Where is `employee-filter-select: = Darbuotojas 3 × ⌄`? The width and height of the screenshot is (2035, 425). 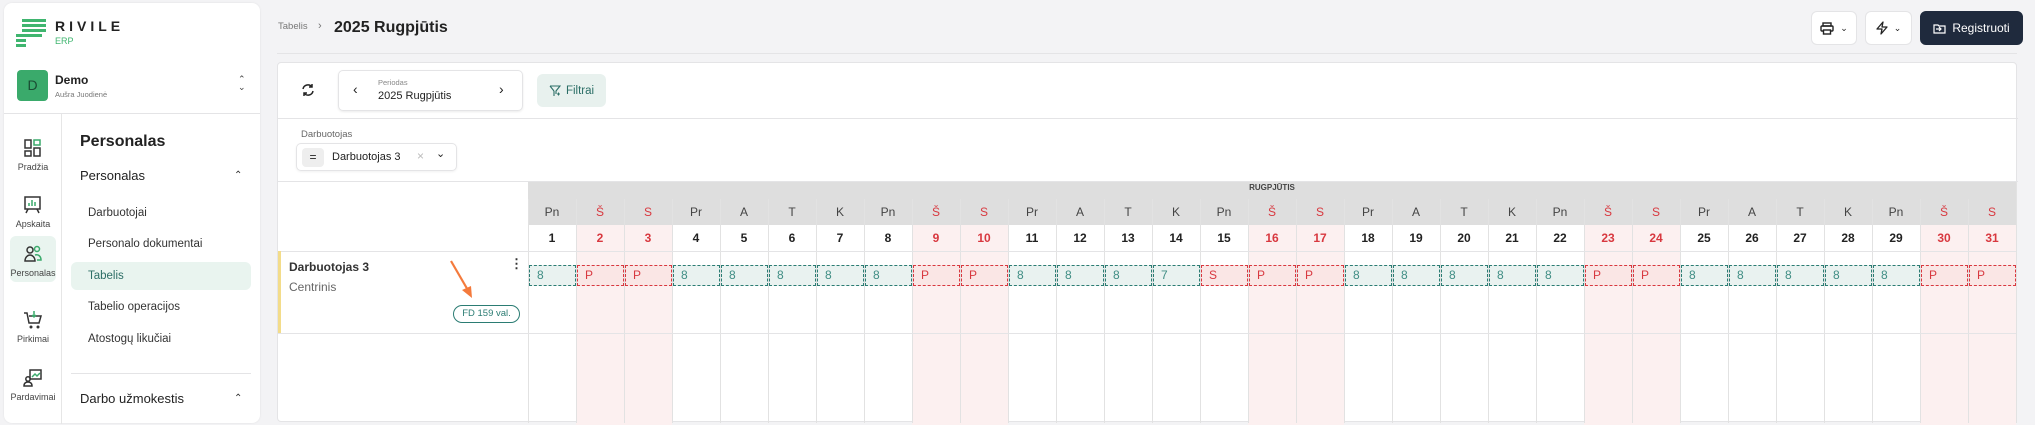
employee-filter-select: = Darbuotojas 3 × ⌄ is located at coordinates (376, 157).